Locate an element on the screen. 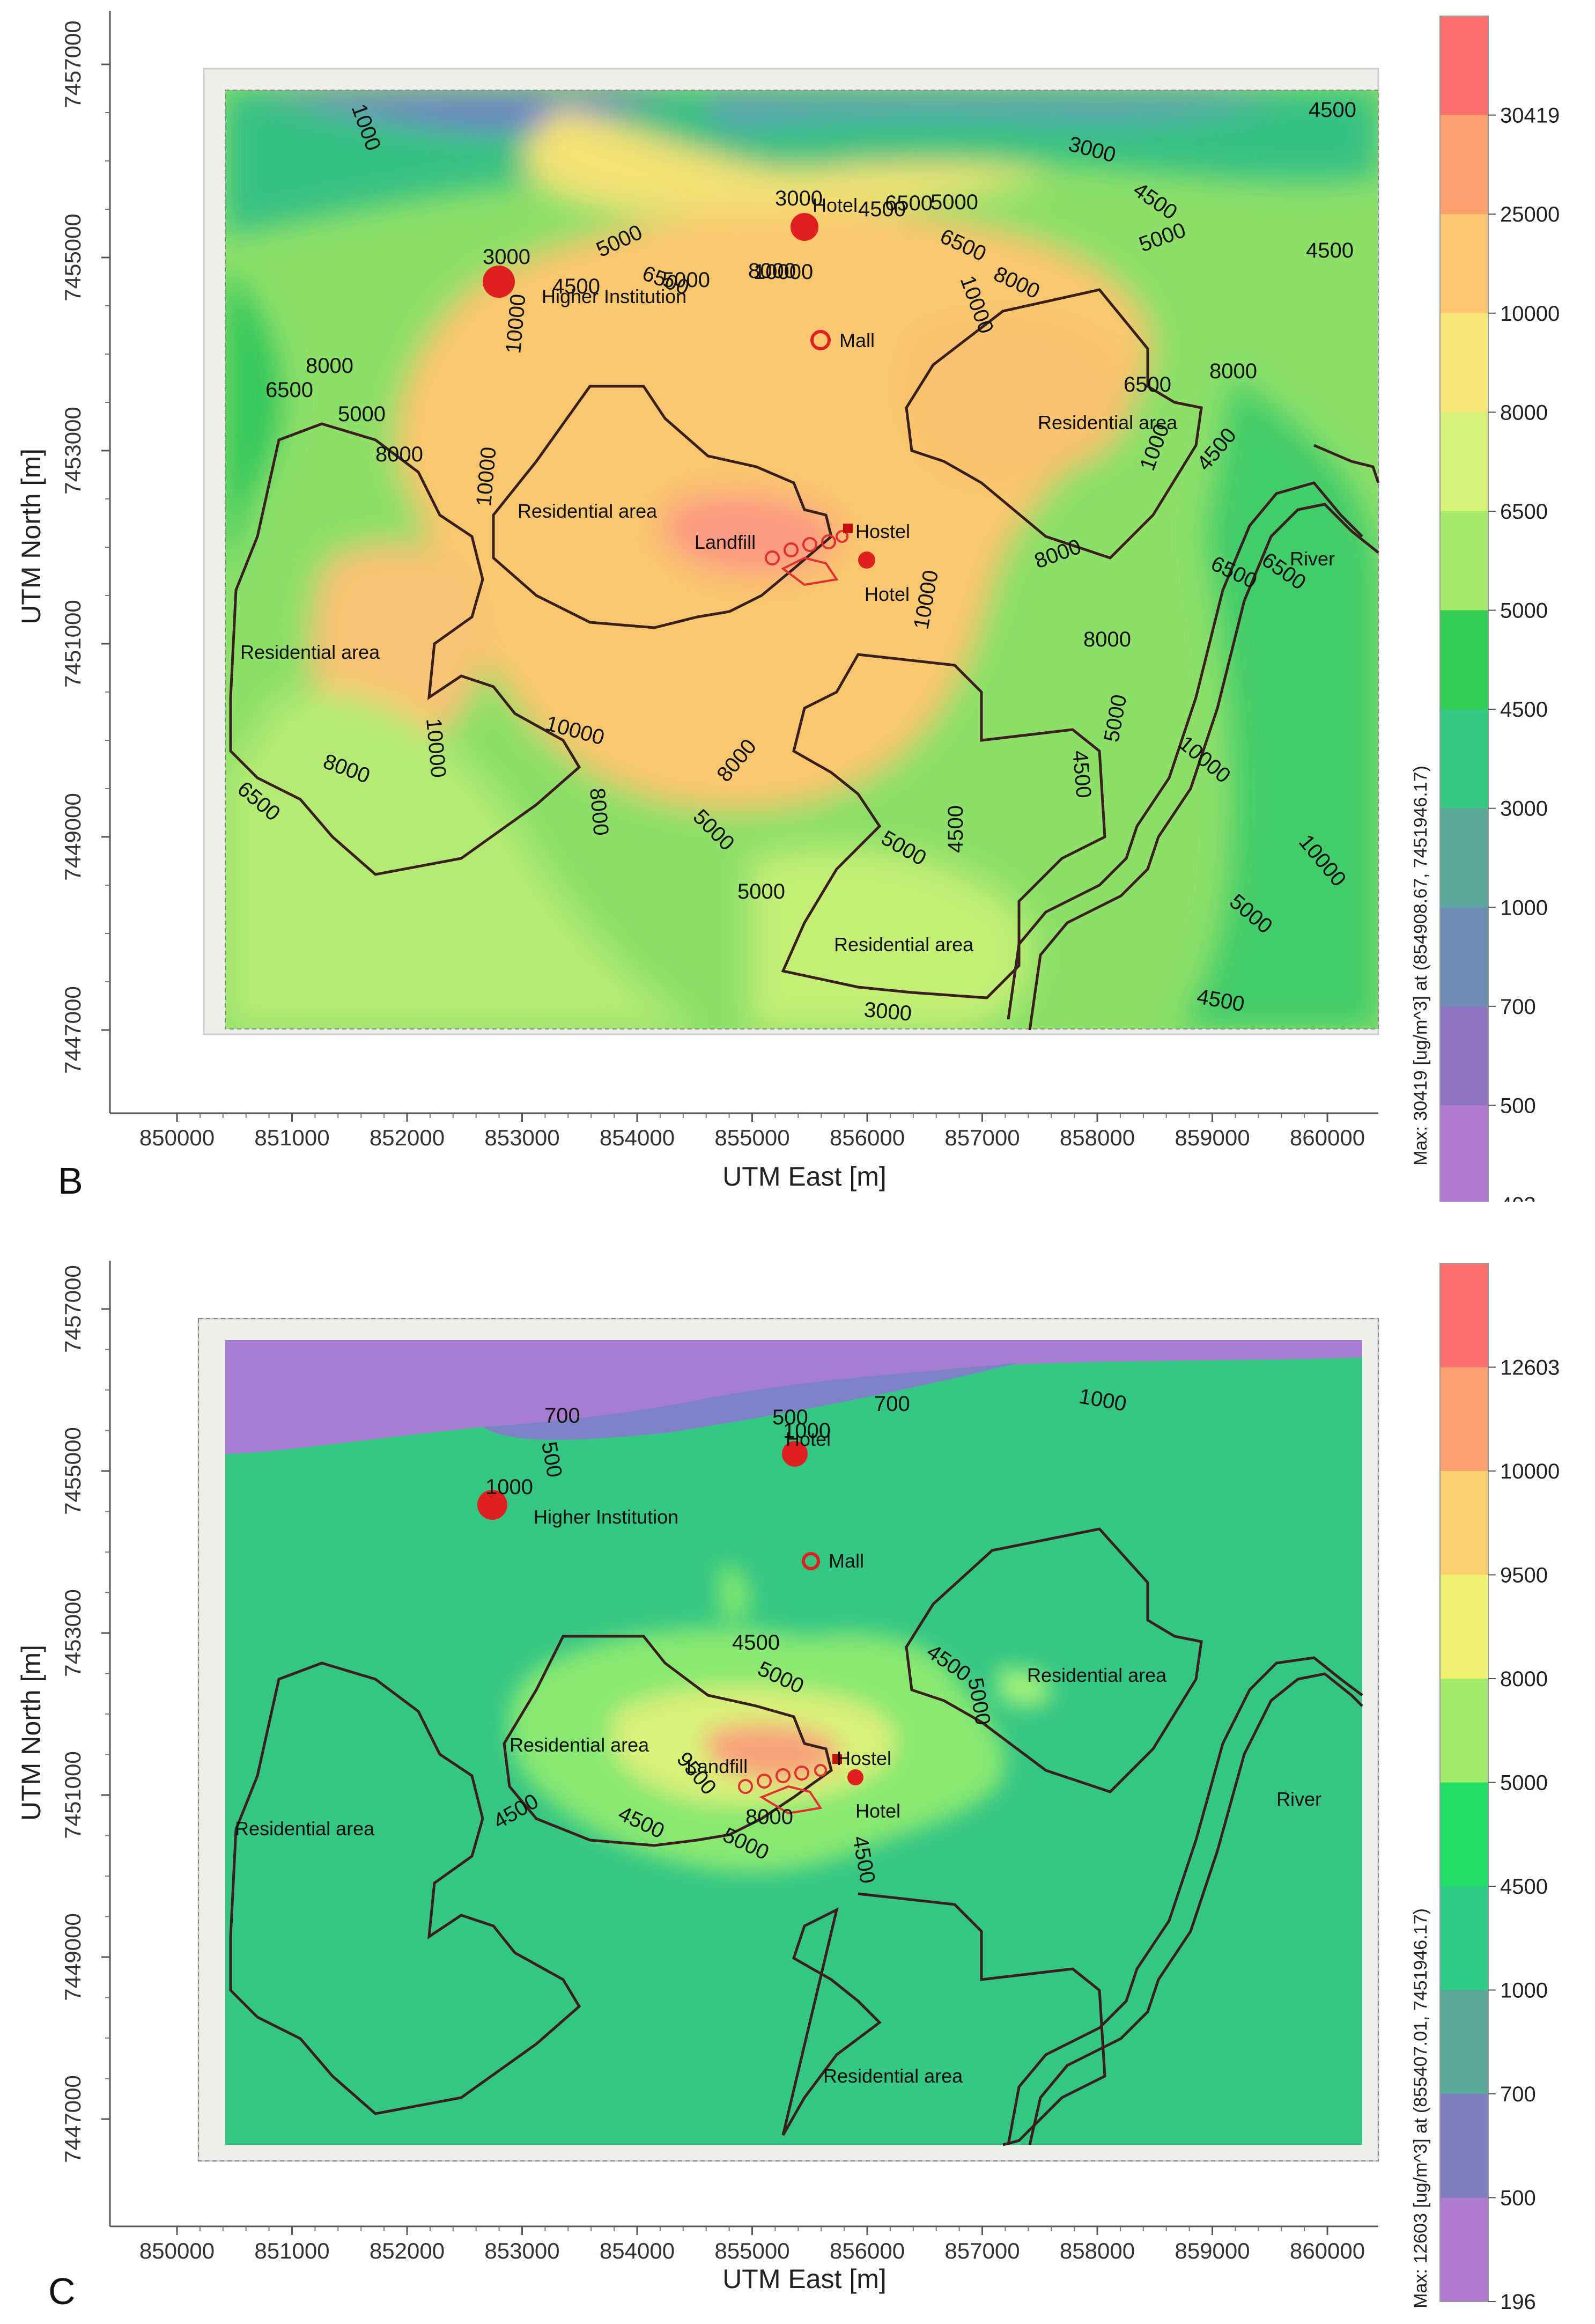  colorbar-label: 5000 is located at coordinates (1524, 1783).